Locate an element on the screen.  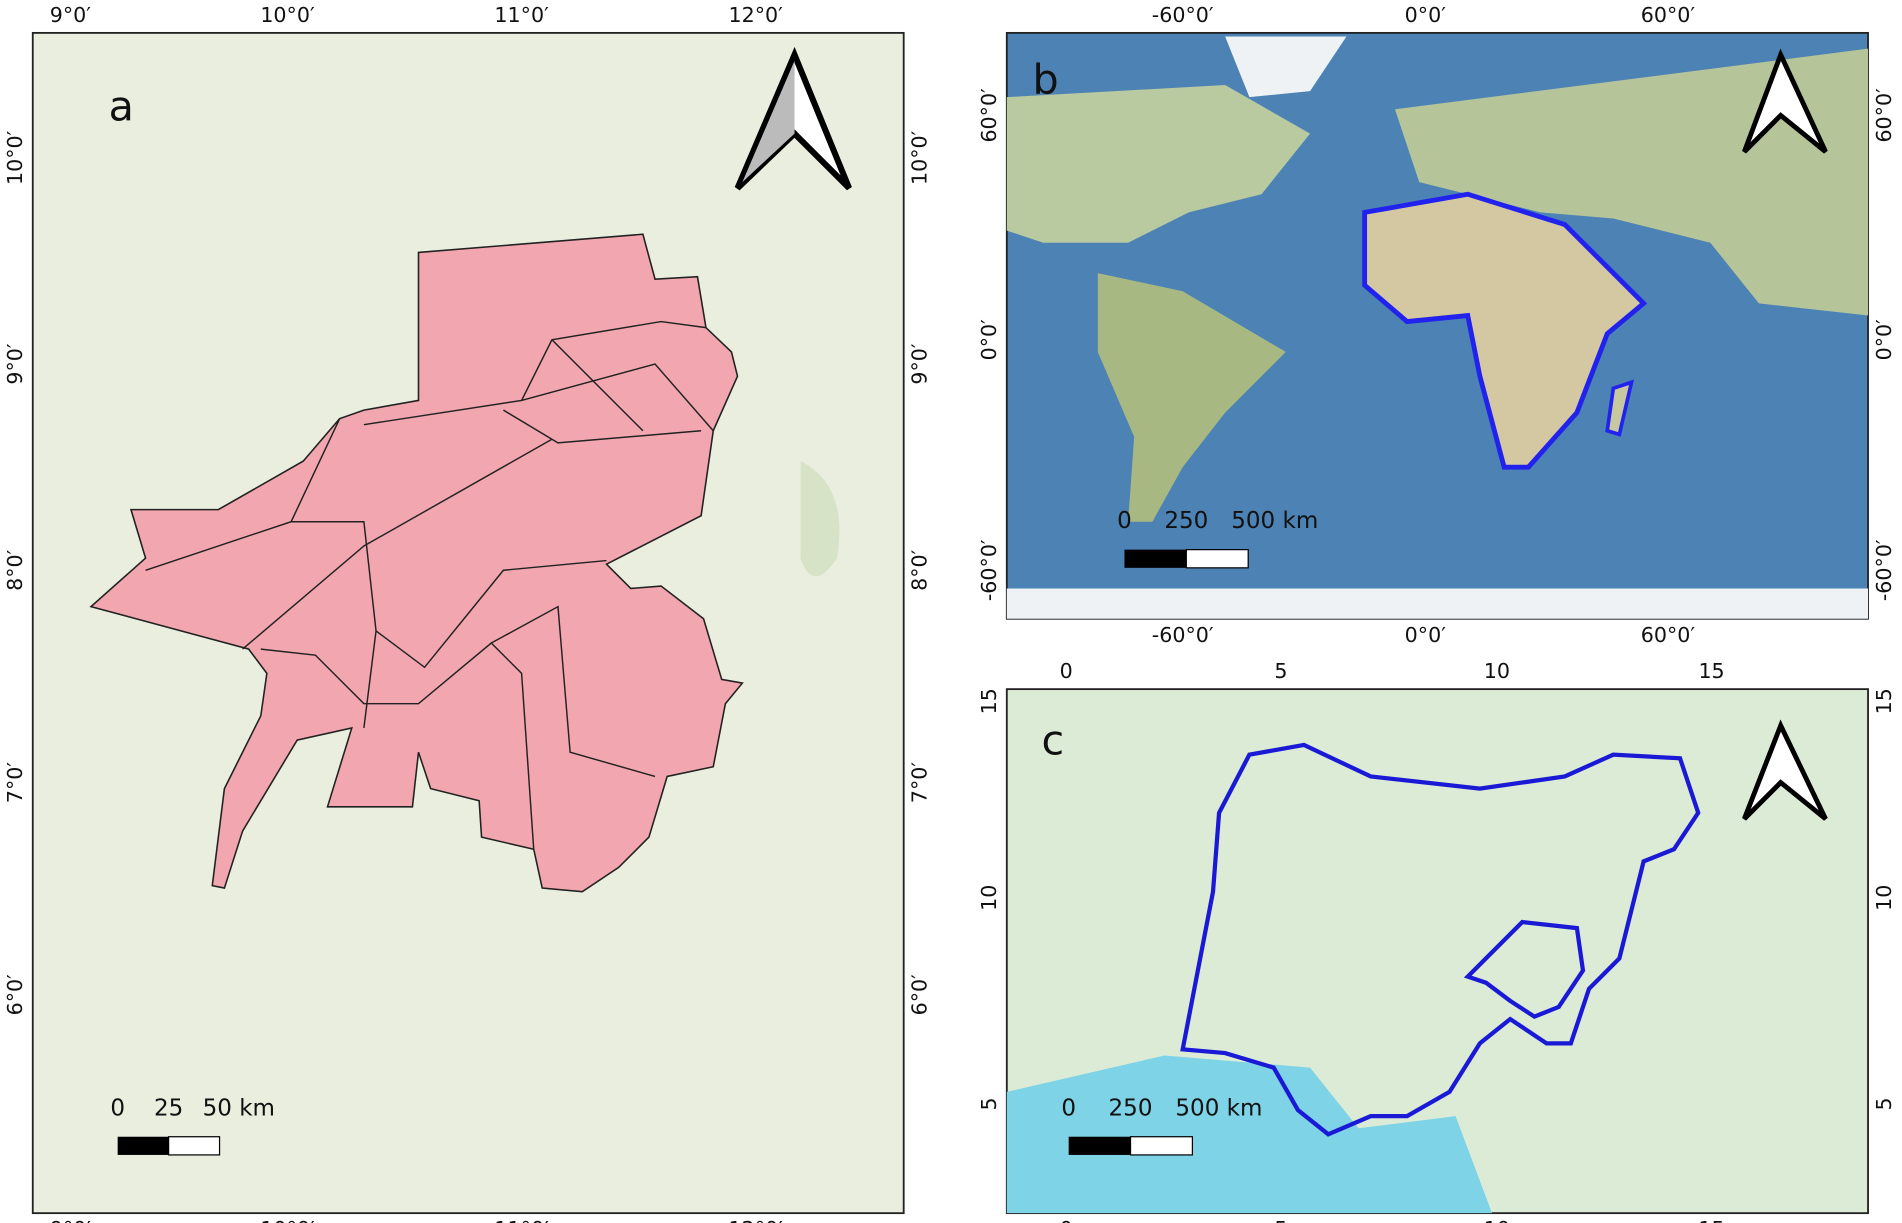
right-tick-label: 8°0′ is located at coordinates (920, 570).